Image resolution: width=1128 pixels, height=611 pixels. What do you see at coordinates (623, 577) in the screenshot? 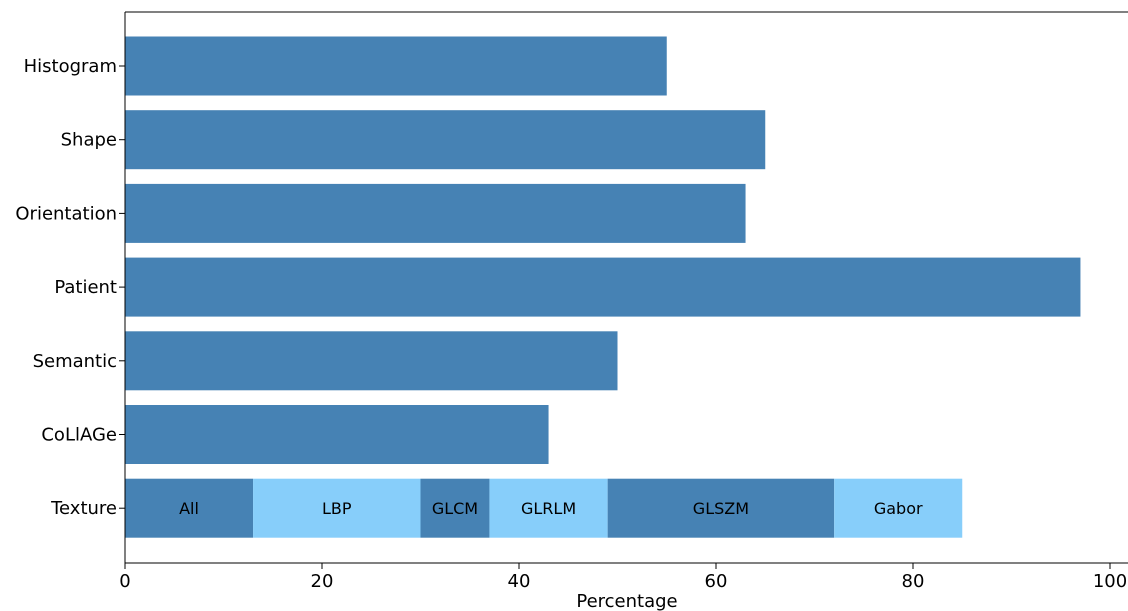
I see `x-ticks-layer: 0 20 40 60 80 100` at bounding box center [623, 577].